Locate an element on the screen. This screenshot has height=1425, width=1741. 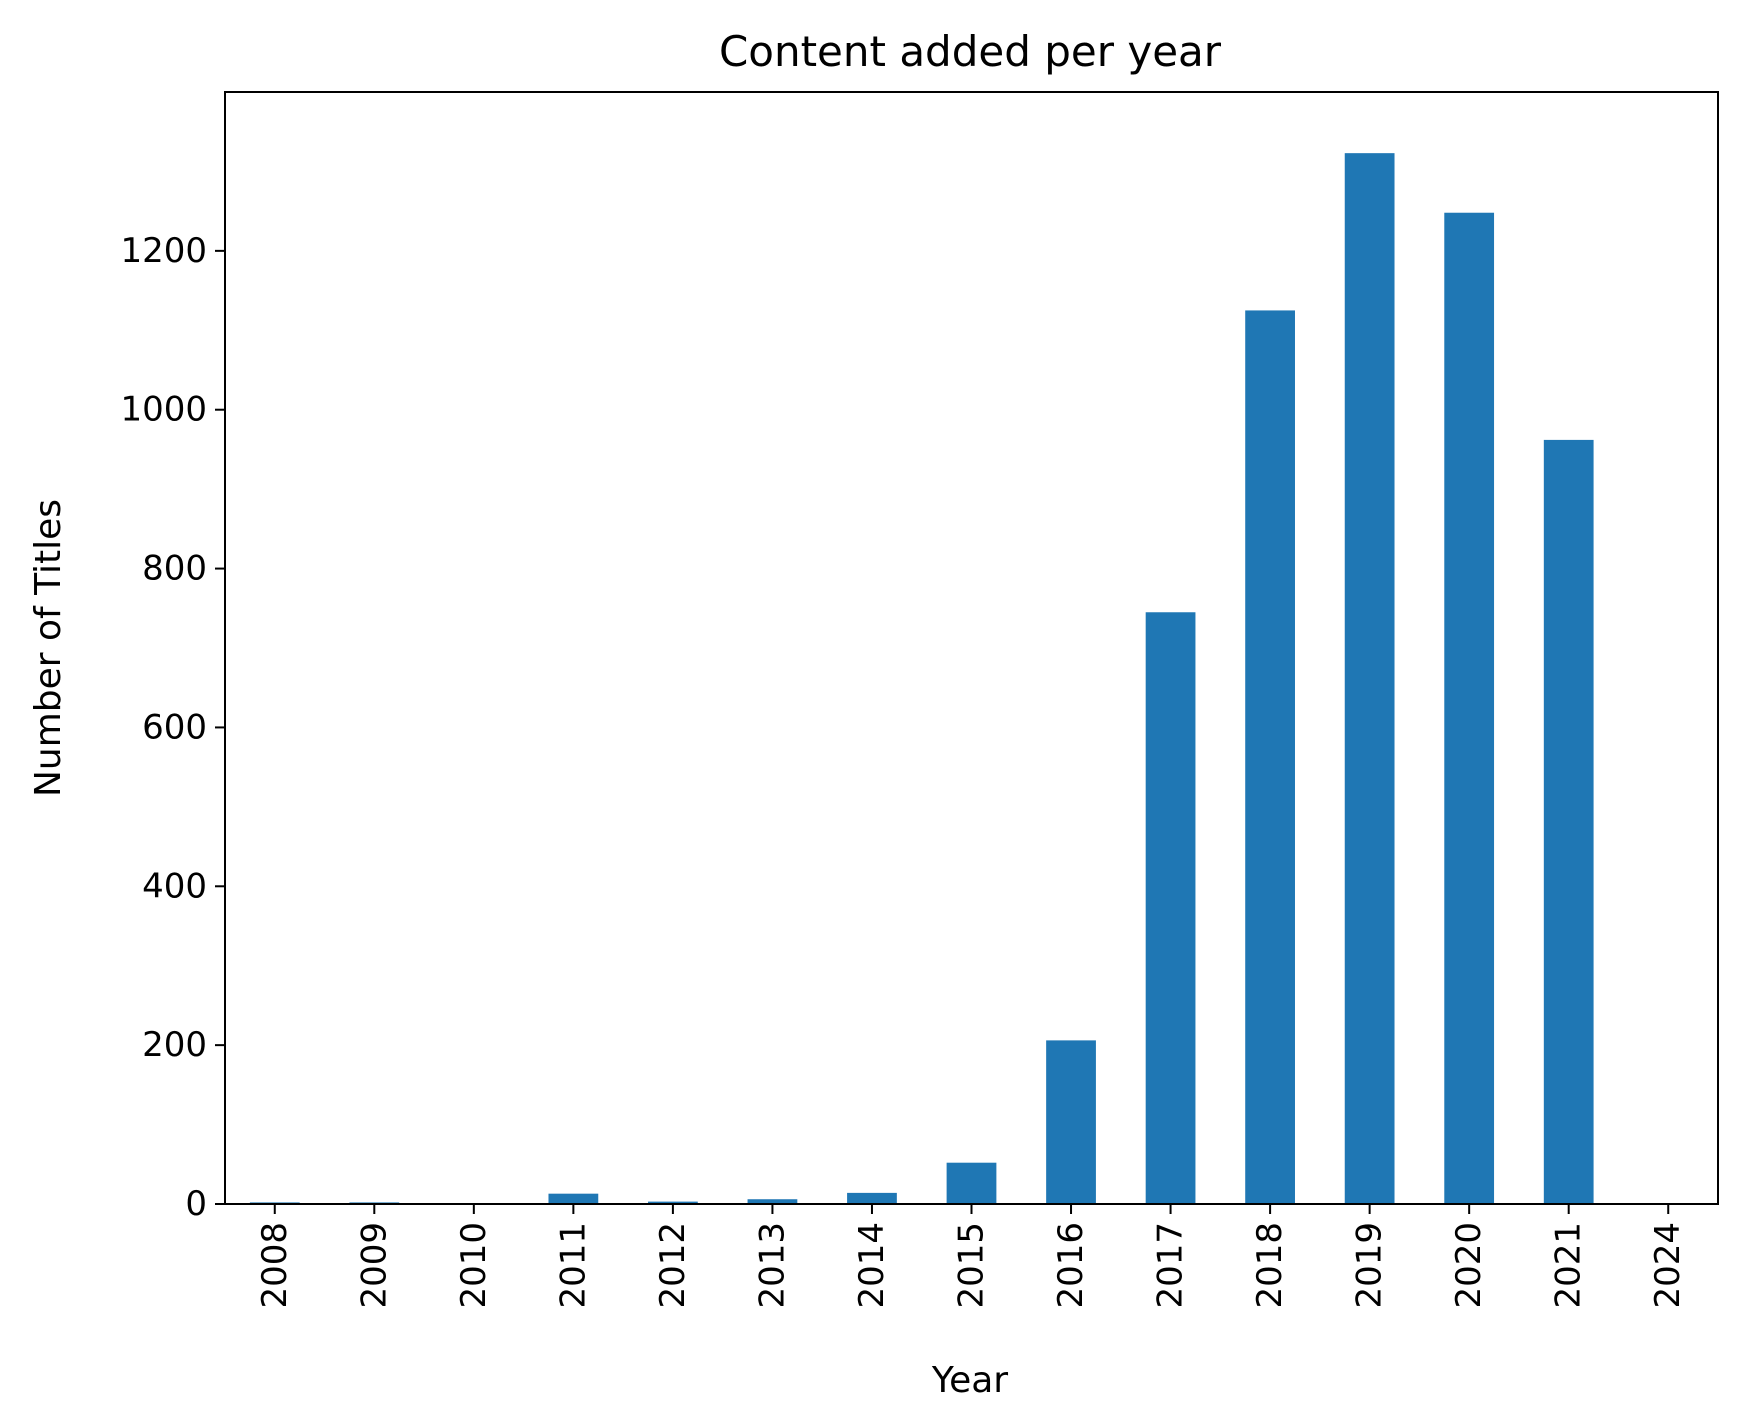
x-tick-label-2011: 2011 is located at coordinates (573, 1265).